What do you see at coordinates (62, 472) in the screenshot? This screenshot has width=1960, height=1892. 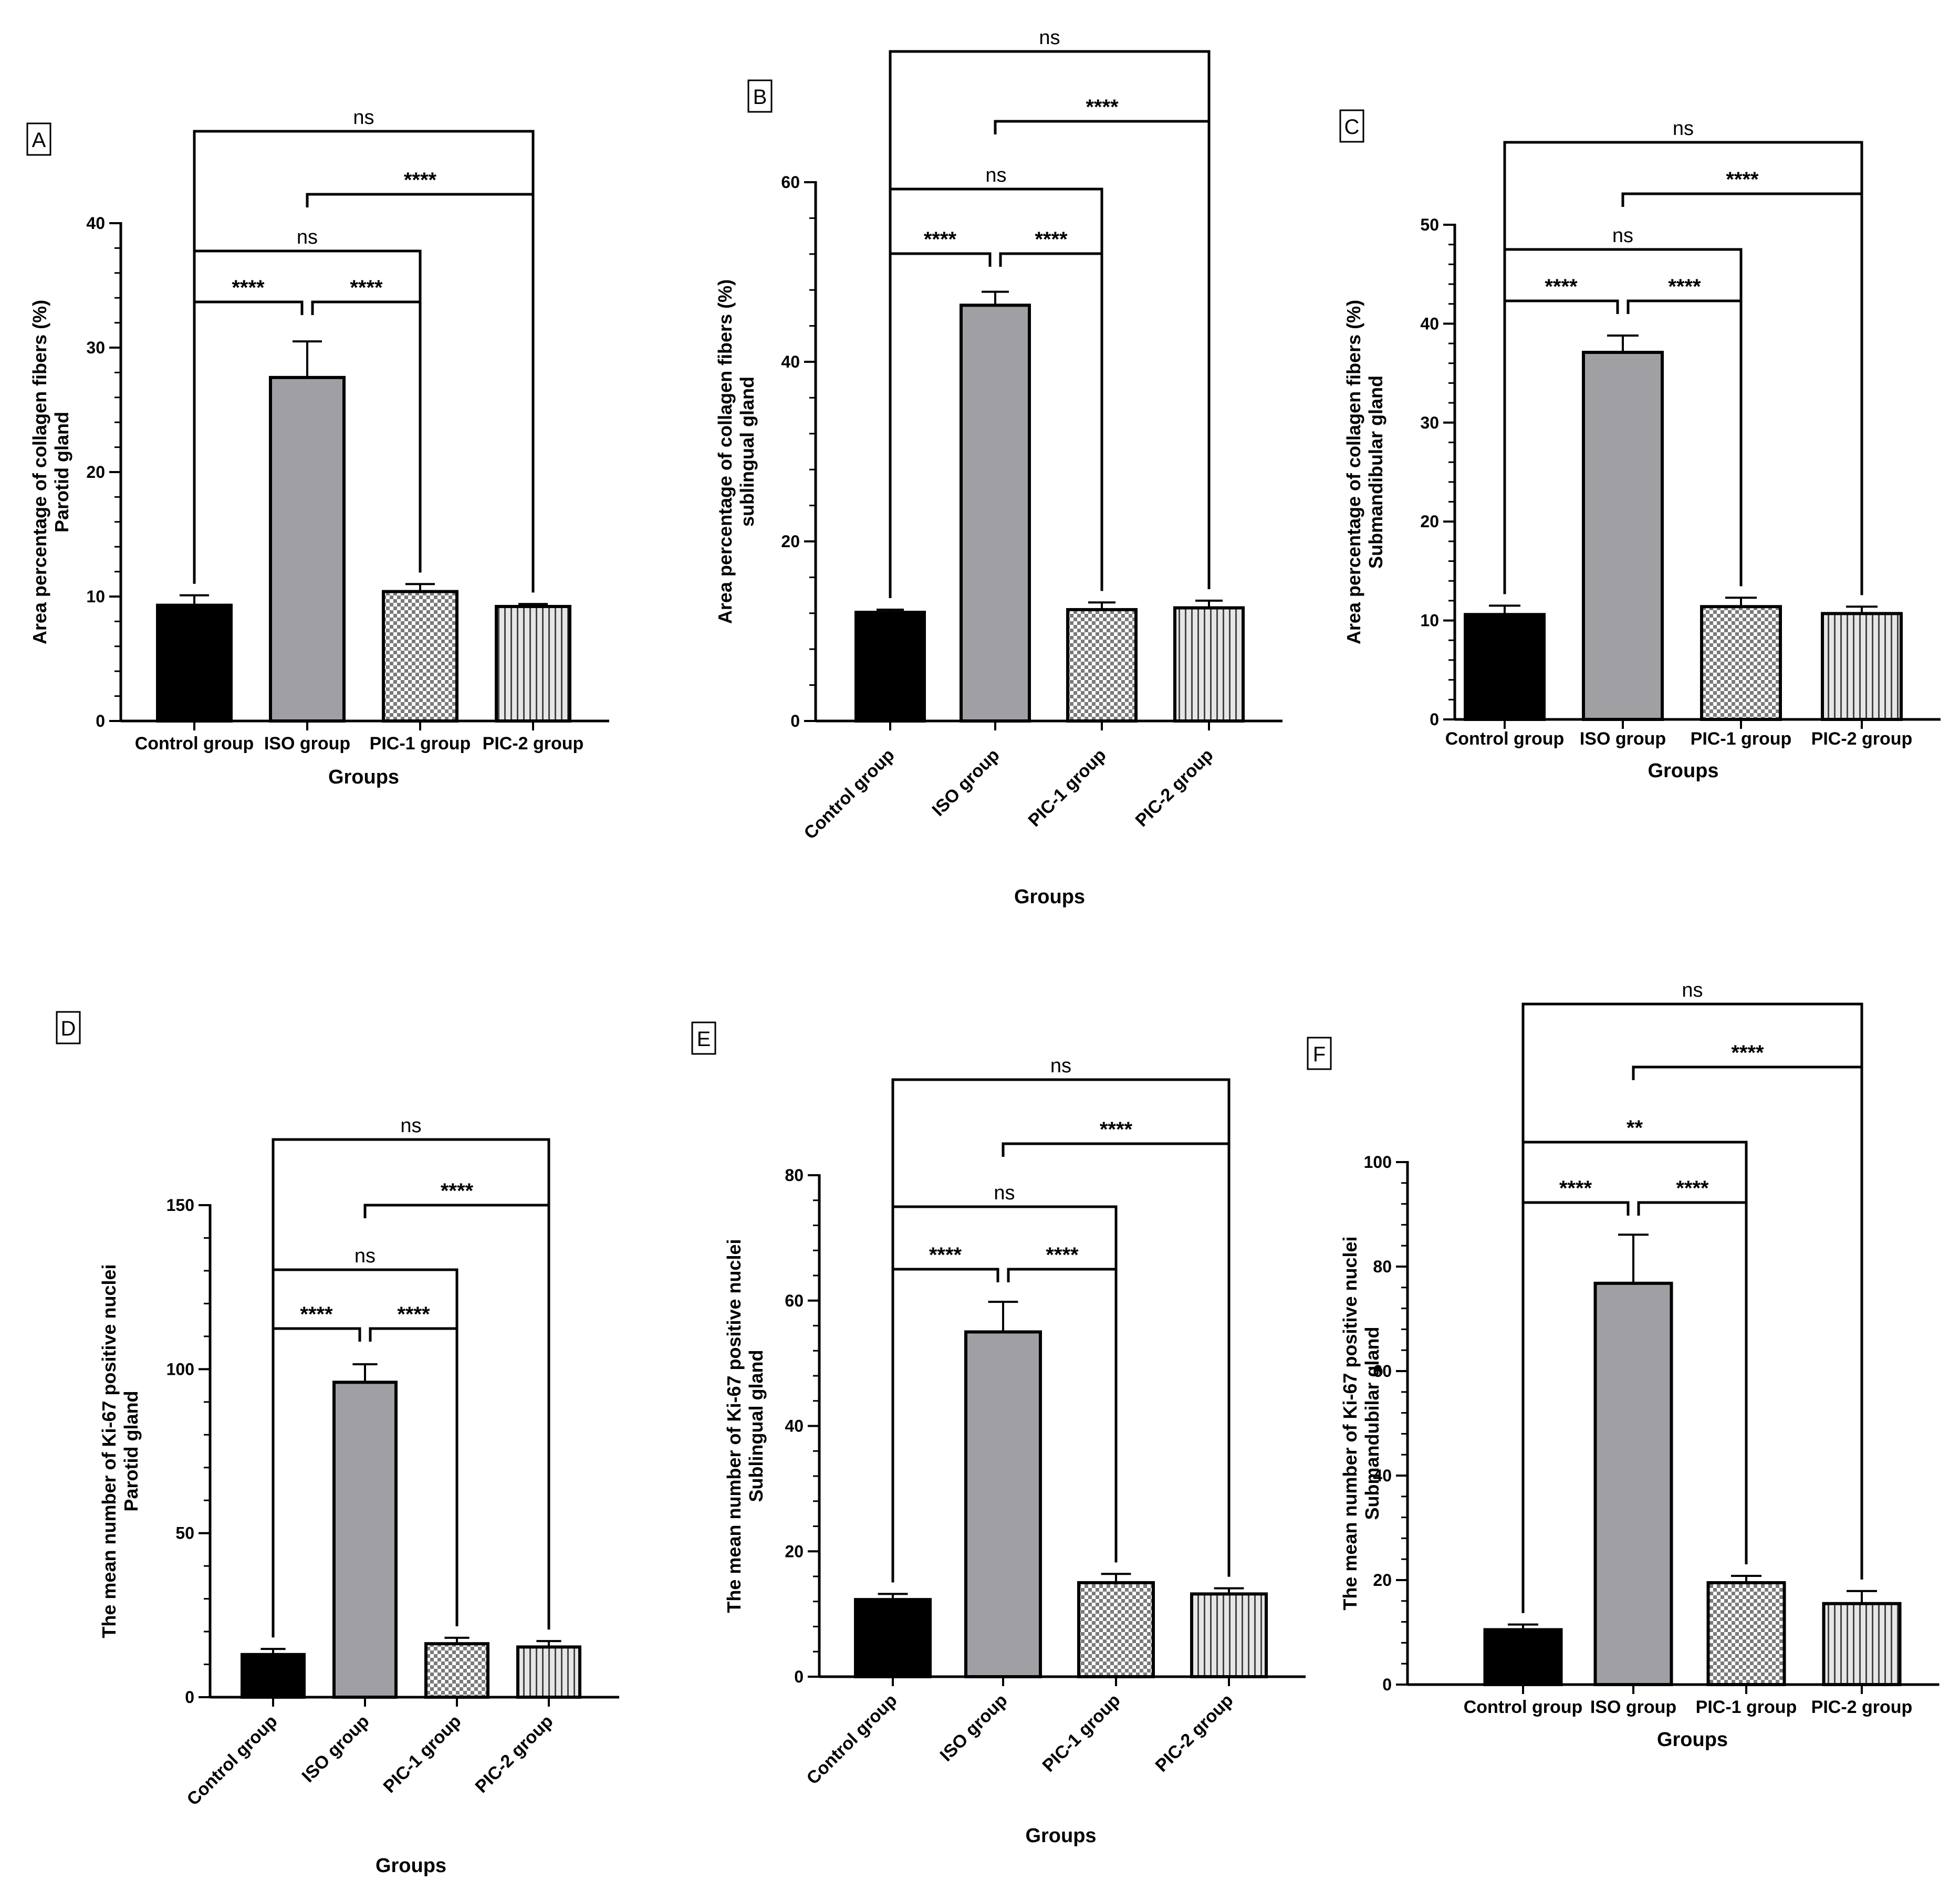 I see `y-axis-label-line: Parotid gland` at bounding box center [62, 472].